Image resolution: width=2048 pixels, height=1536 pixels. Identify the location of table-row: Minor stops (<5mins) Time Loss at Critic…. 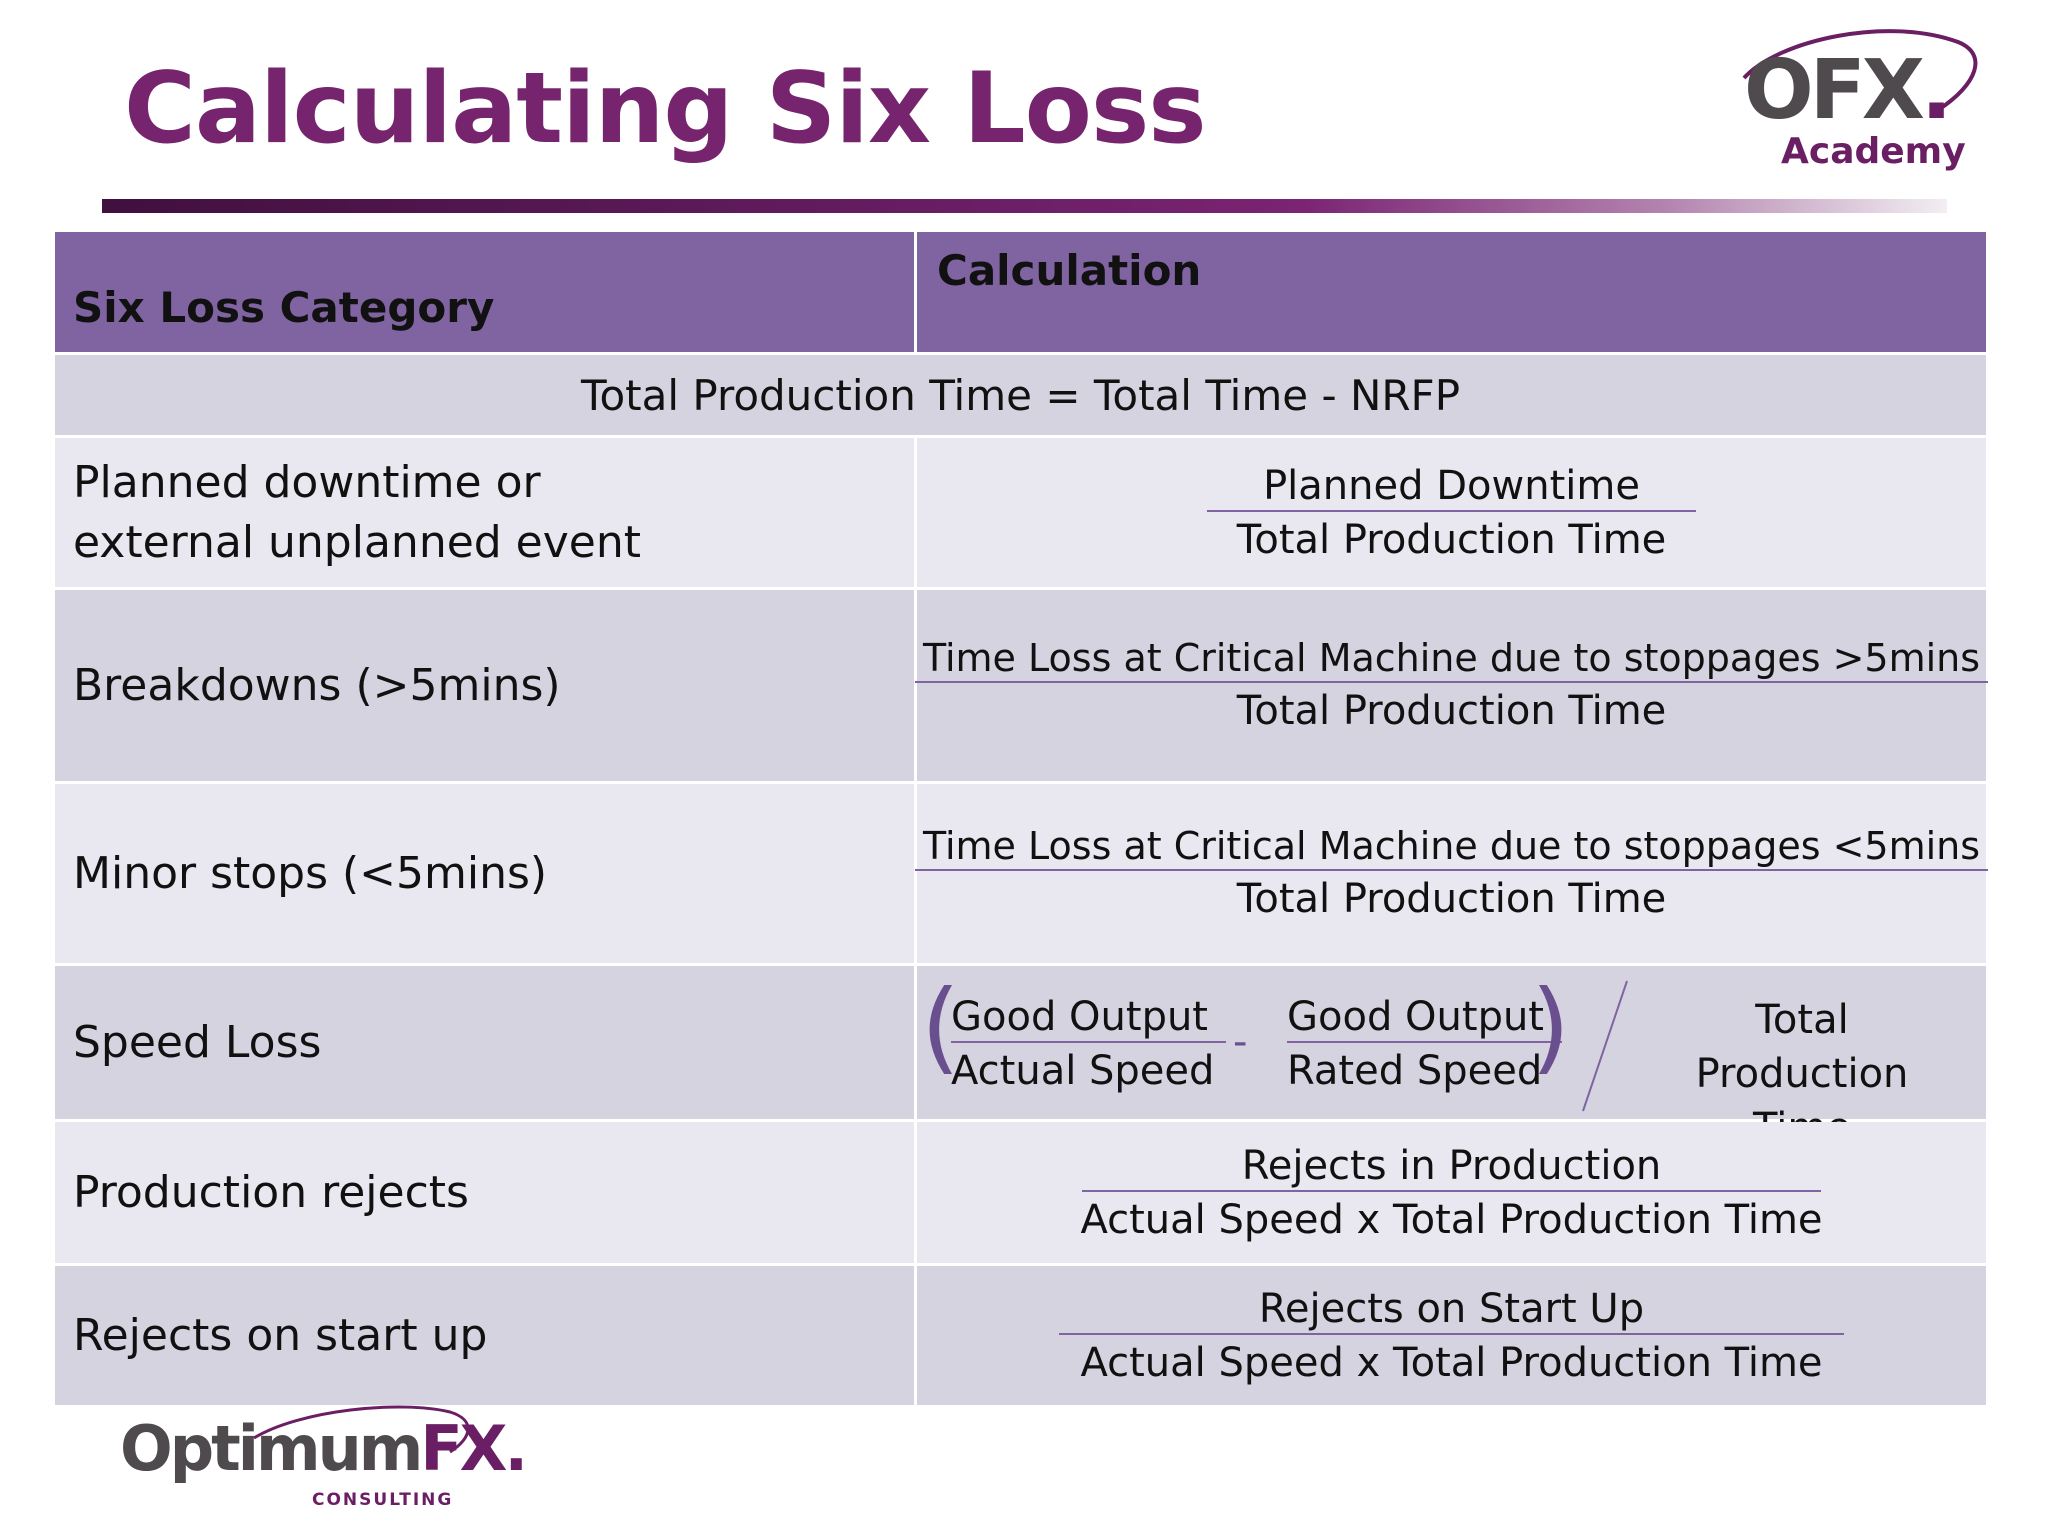
(1020, 873).